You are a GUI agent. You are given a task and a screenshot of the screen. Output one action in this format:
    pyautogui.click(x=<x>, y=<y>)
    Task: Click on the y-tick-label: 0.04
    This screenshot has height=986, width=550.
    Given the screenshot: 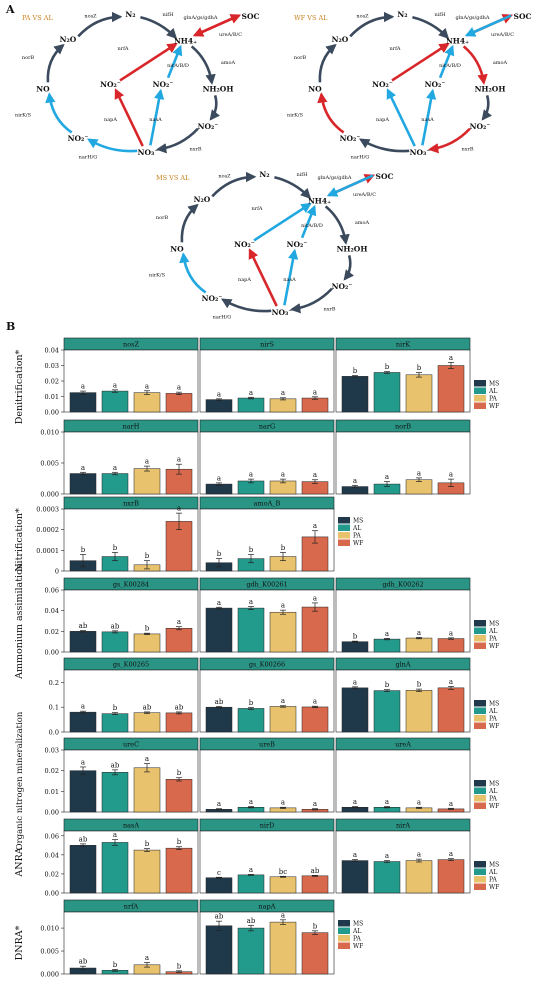 What is the action you would take?
    pyautogui.click(x=52, y=855)
    